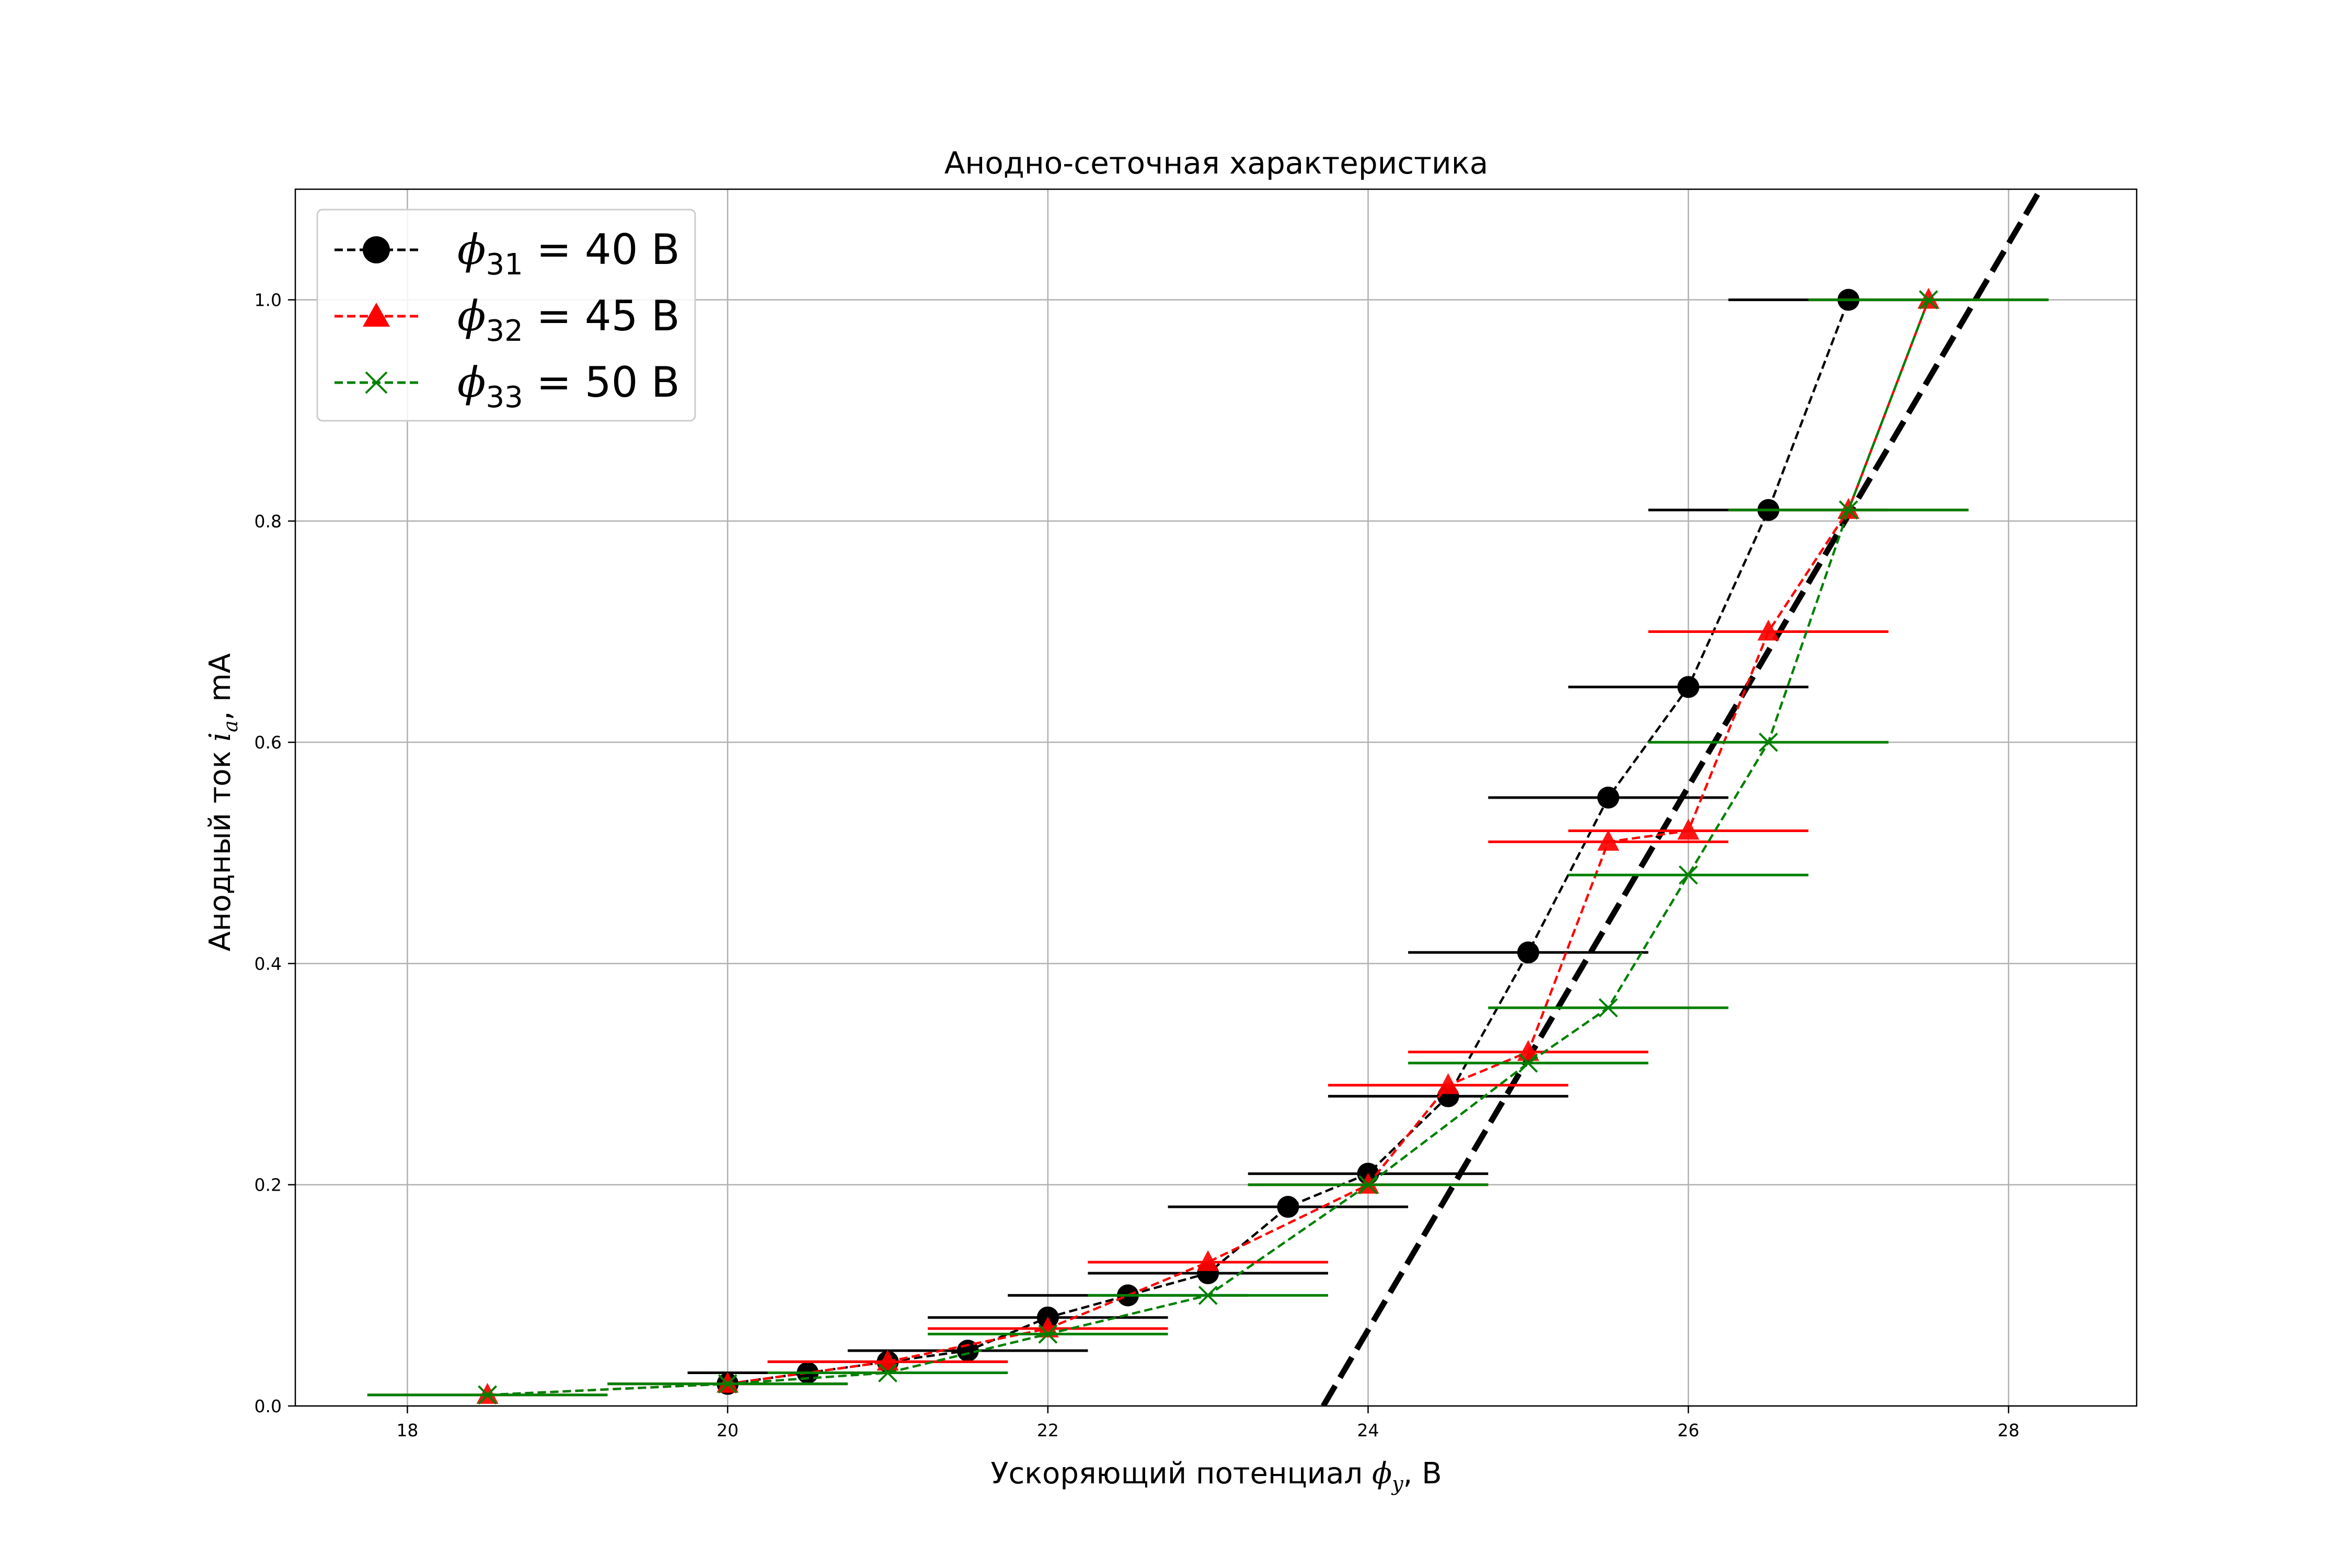 The width and height of the screenshot is (2352, 1568). Describe the element at coordinates (407, 1430) in the screenshot. I see `x-tick-label: 18` at that location.